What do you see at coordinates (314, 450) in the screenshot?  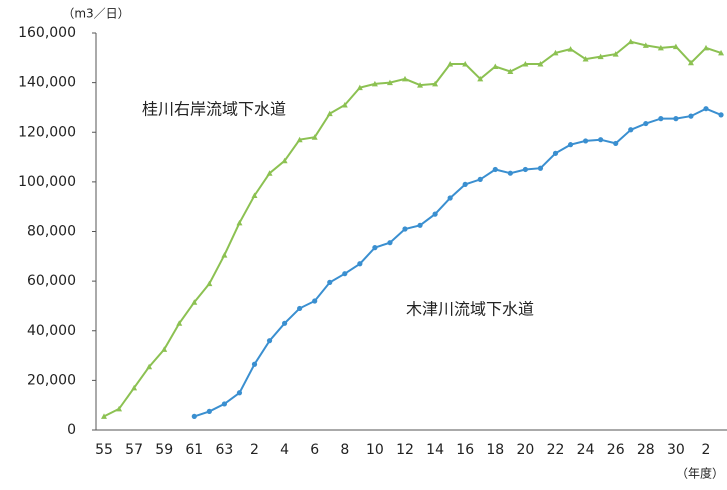 I see `x-tick-label: 6` at bounding box center [314, 450].